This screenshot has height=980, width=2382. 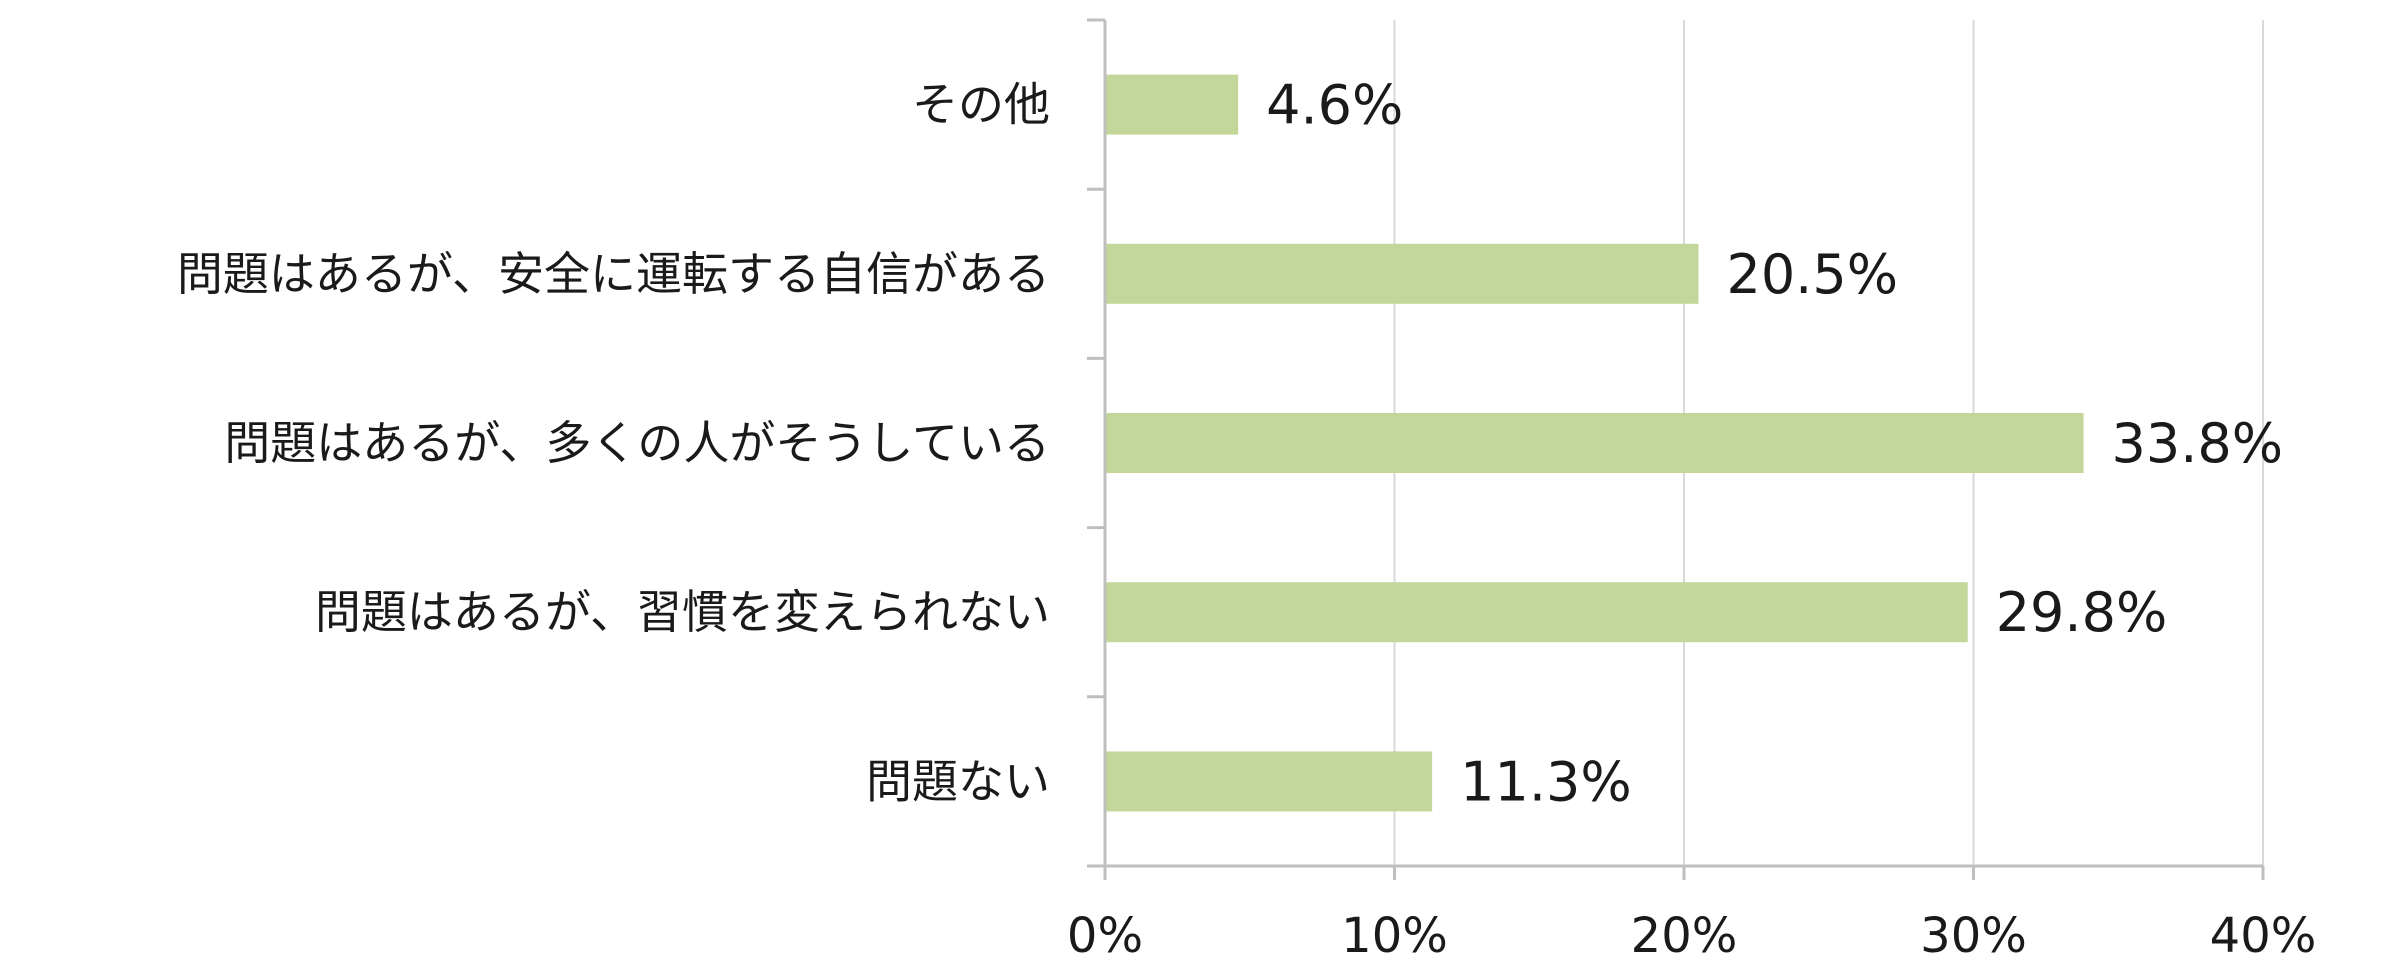 I want to click on x-tick-label-10: 10%, so click(x=1394, y=936).